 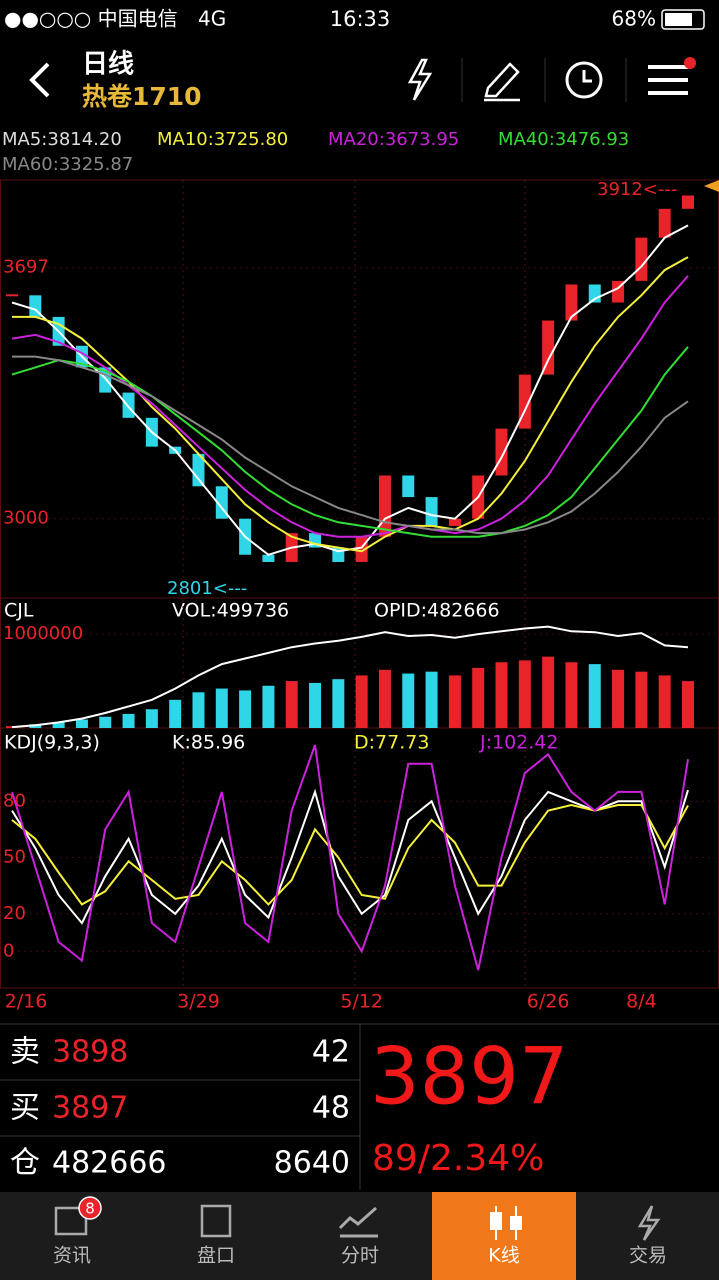 What do you see at coordinates (690, 63) in the screenshot?
I see `menu-dot` at bounding box center [690, 63].